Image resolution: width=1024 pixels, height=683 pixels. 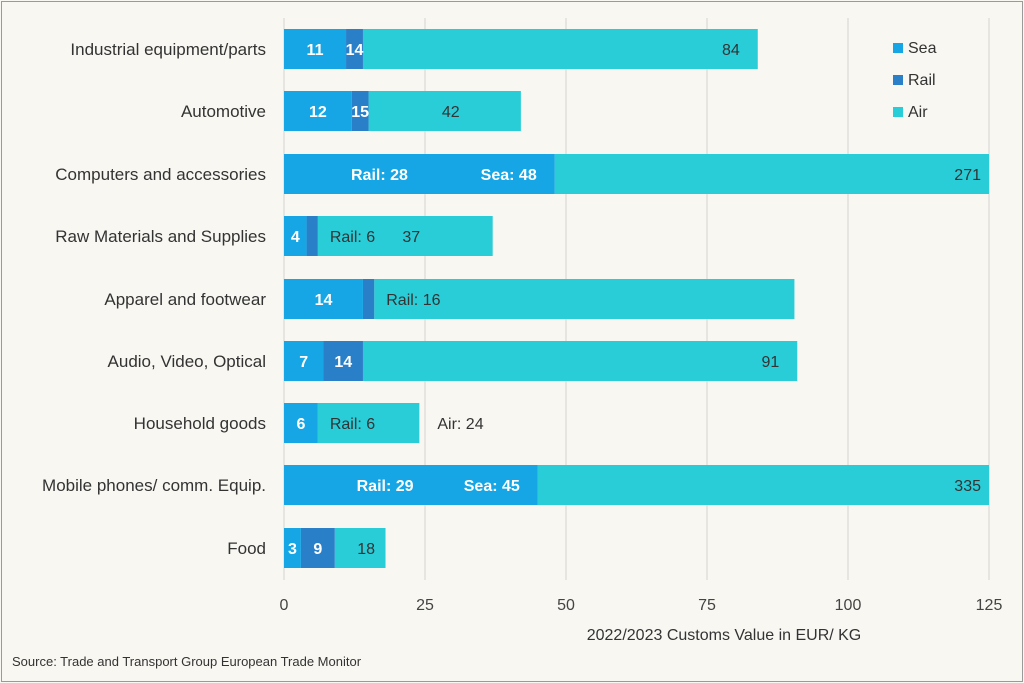 I want to click on data-label-rail: Rail: 16, so click(x=413, y=300).